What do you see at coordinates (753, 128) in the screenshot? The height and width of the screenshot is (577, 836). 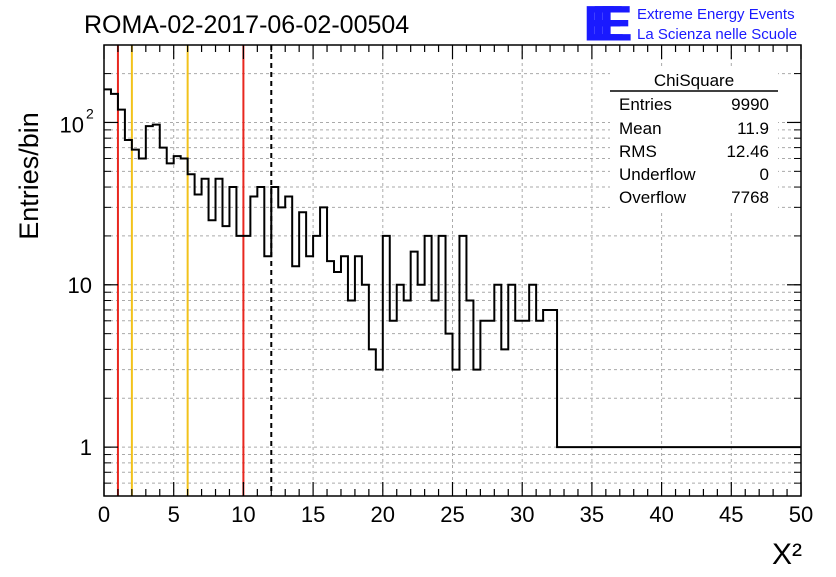 I see `stats-mean-value: 11.9` at bounding box center [753, 128].